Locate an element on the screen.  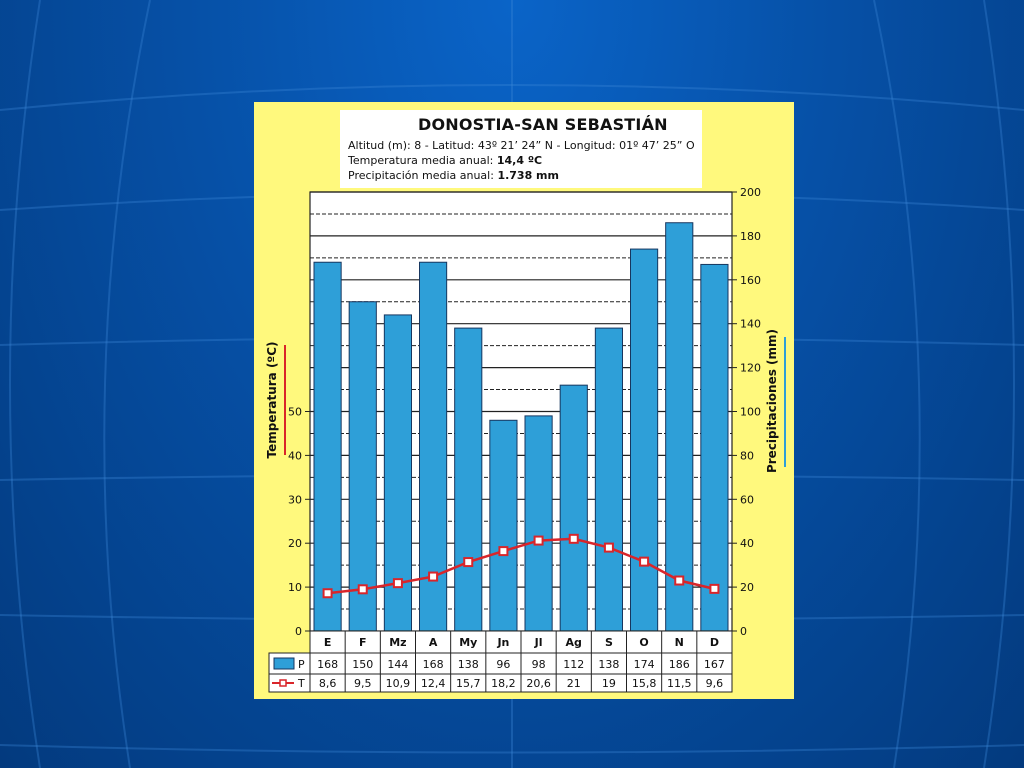
annual-precipitation-info: Precipitación media anual: 1.738 mm is located at coordinates (453, 175).